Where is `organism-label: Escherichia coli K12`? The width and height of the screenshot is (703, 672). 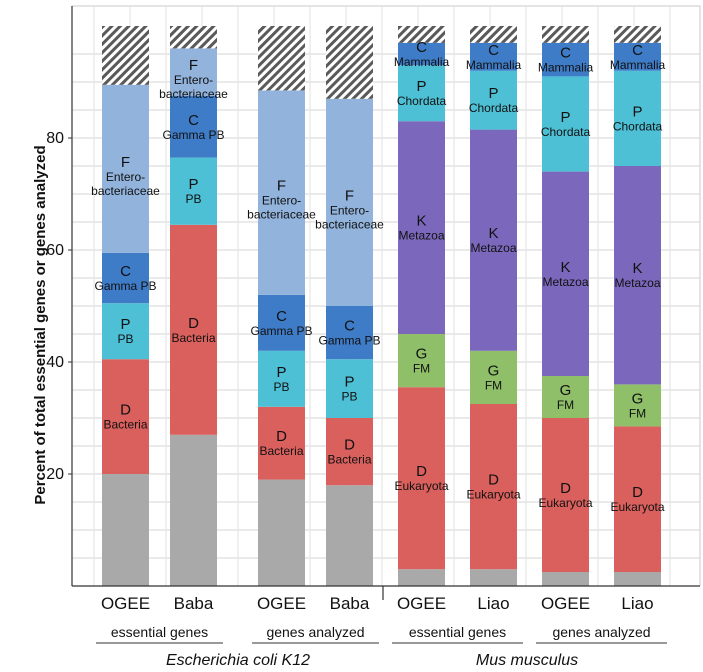 organism-label: Escherichia coli K12 is located at coordinates (238, 660).